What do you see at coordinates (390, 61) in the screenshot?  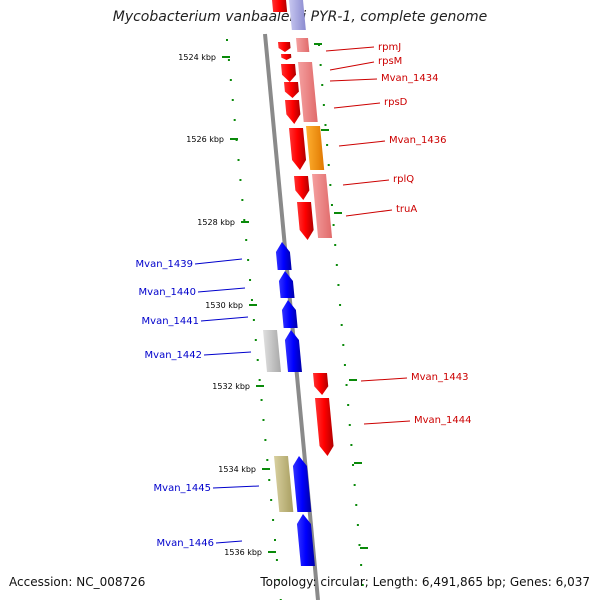 I see `gene-label: rpsM` at bounding box center [390, 61].